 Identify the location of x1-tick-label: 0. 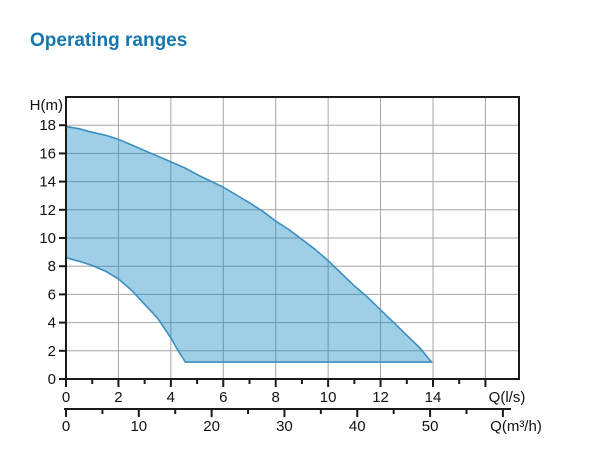
(66, 397).